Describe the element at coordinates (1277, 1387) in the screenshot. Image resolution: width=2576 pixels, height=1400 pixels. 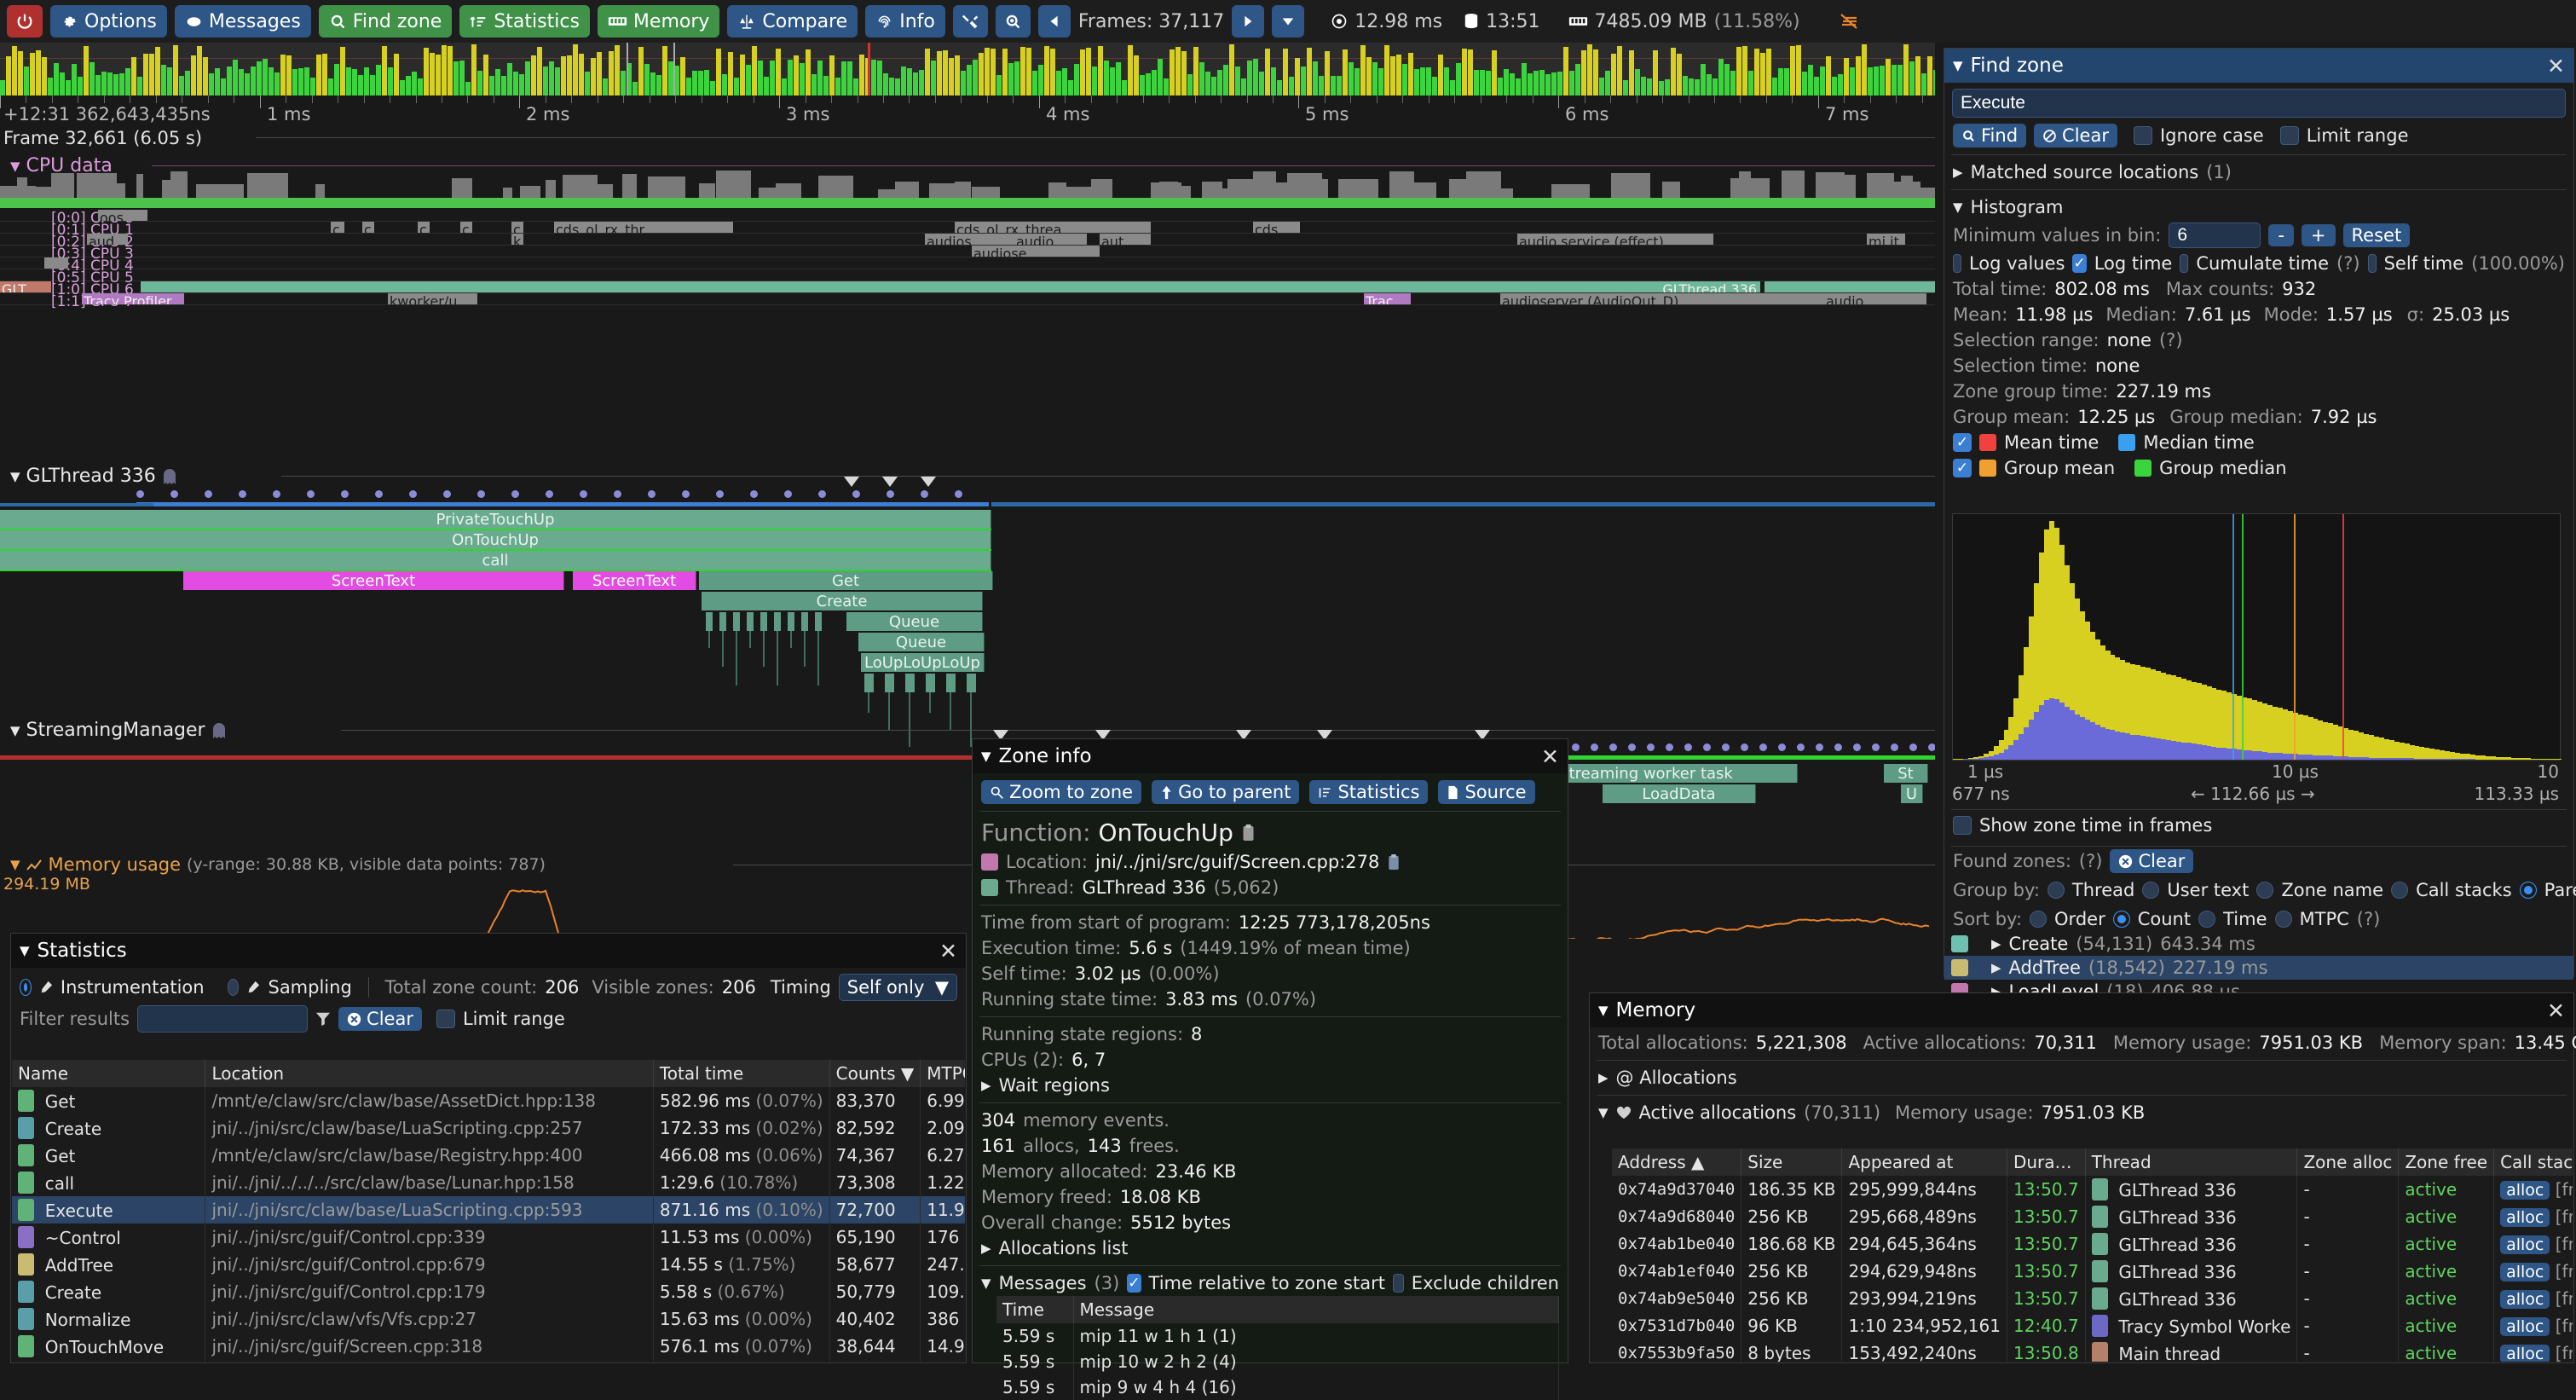
I see `message-row: 5.59 s mip 9 w 4 h 4 (16)` at that location.